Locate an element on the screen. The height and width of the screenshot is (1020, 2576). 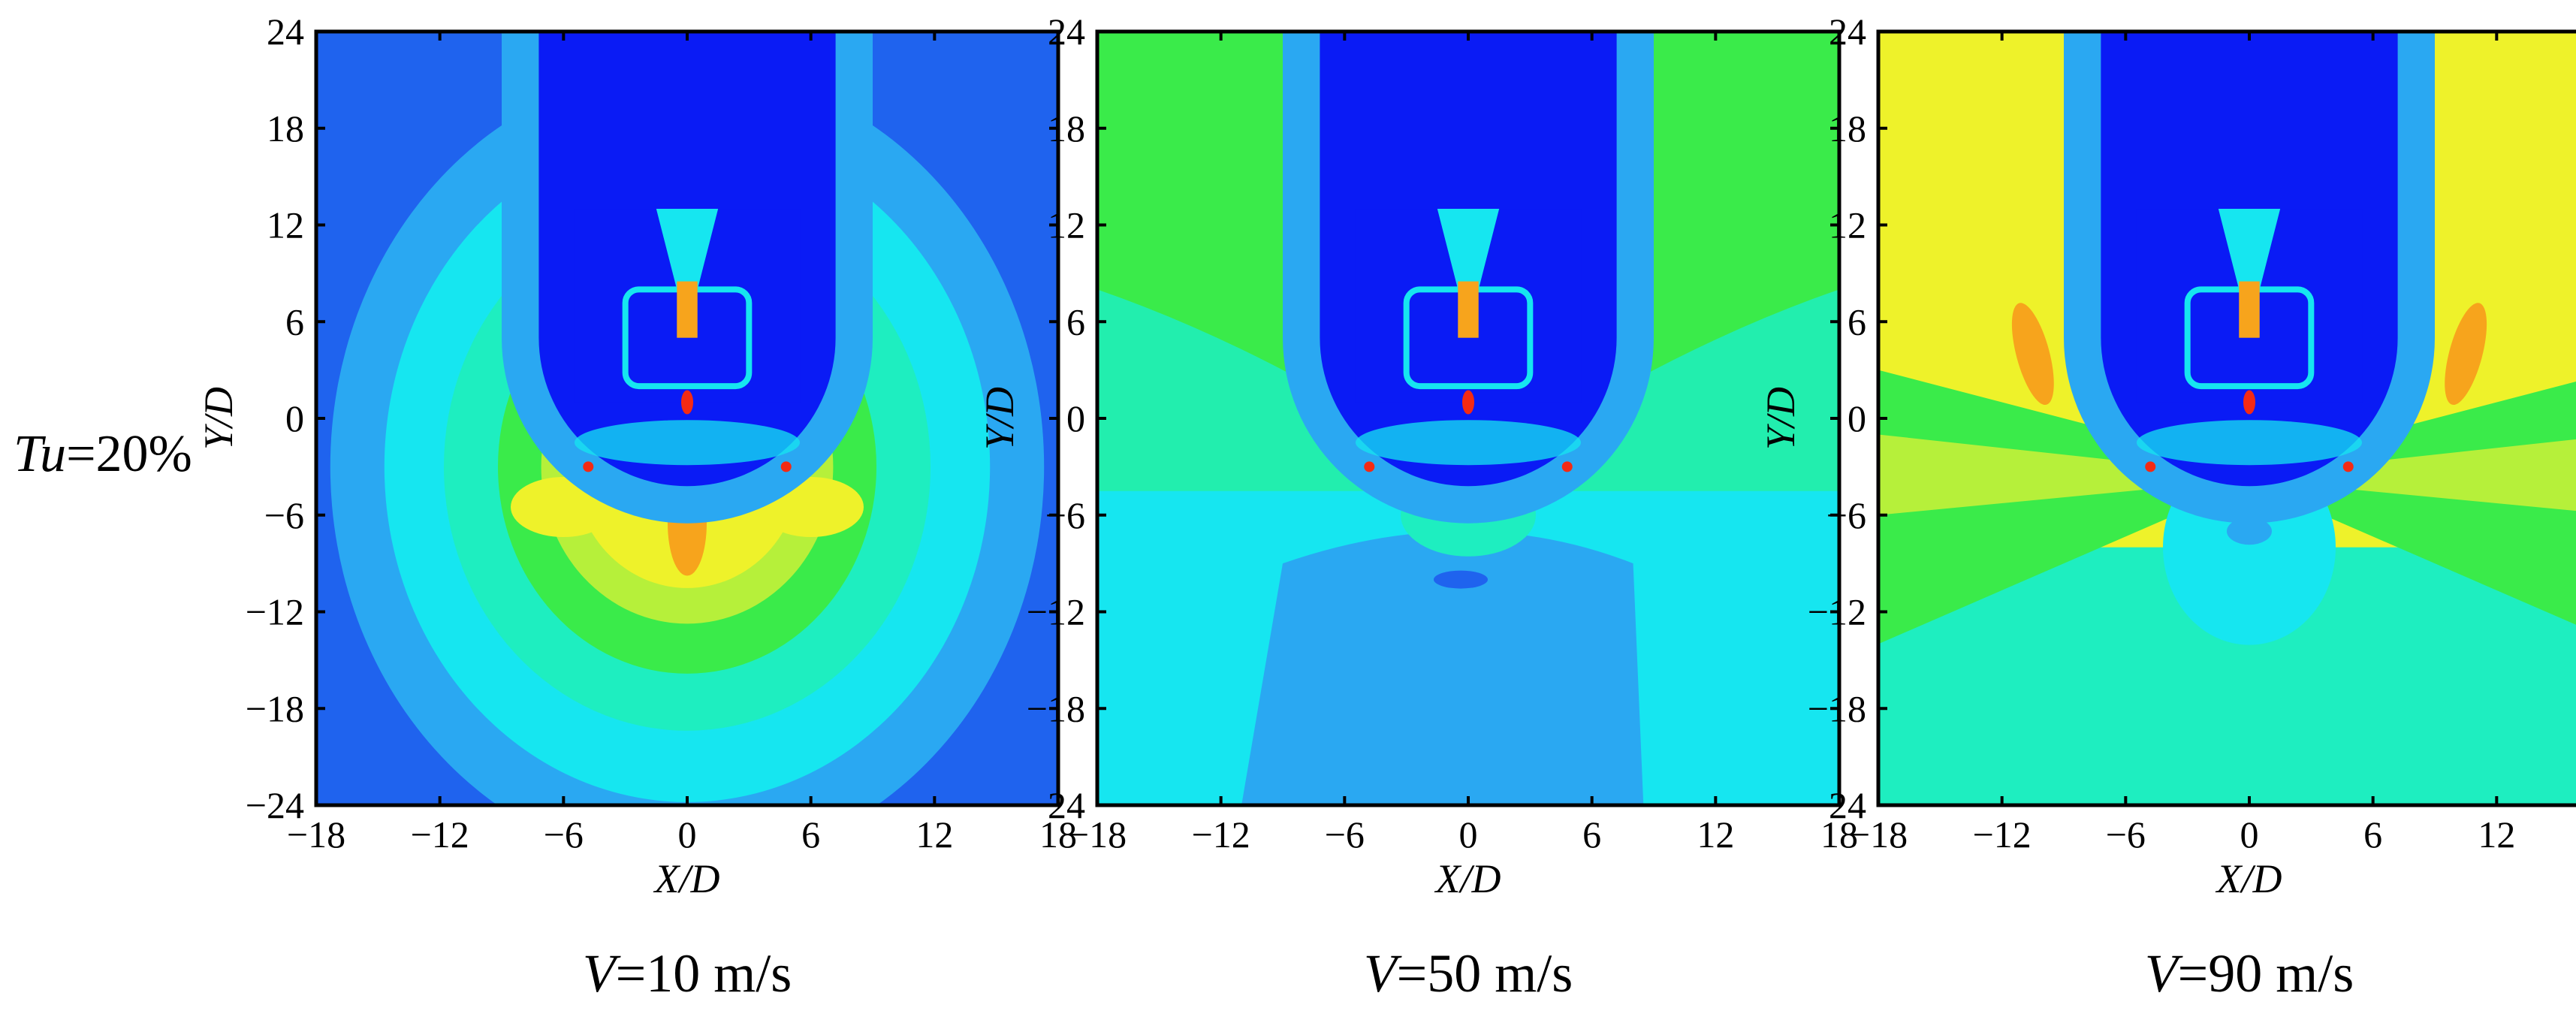
caption-panel-1: V=10 m/s is located at coordinates (687, 974).